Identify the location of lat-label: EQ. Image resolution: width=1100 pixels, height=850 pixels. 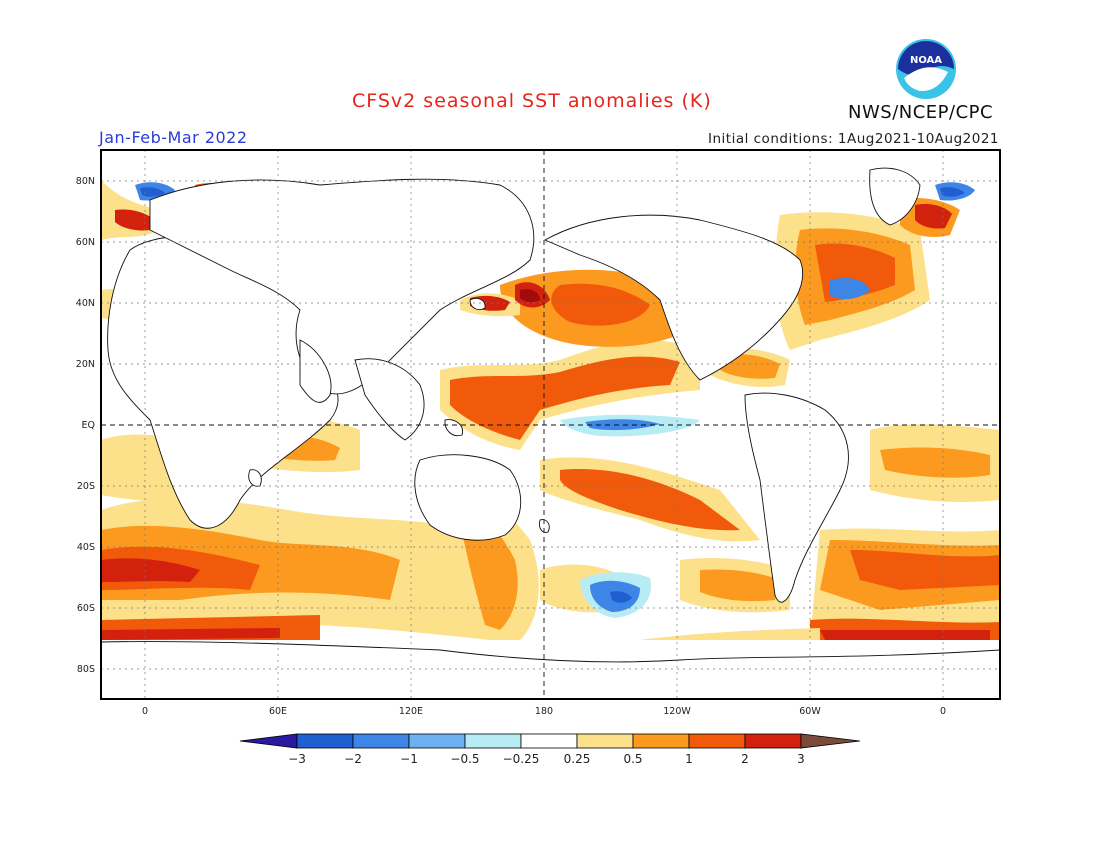
(88, 425).